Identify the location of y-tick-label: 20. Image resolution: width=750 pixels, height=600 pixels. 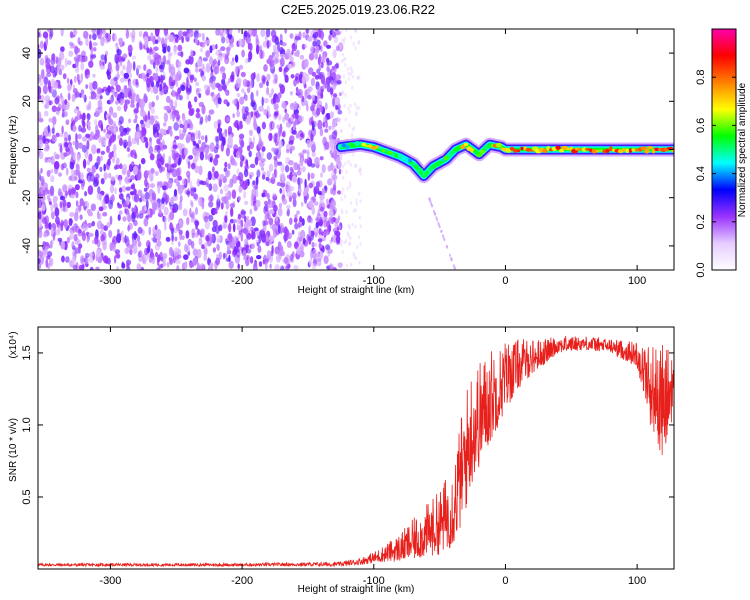
(27, 101).